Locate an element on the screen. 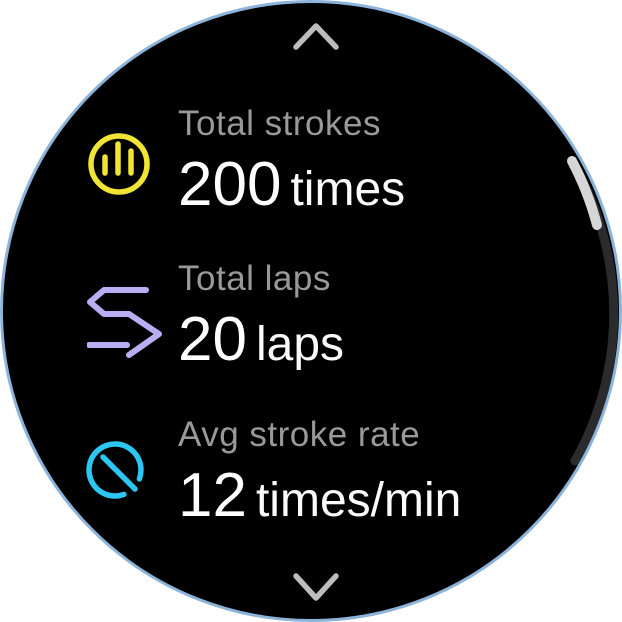 This screenshot has width=622, height=622. scroll-up-chevron-icon is located at coordinates (318, 36).